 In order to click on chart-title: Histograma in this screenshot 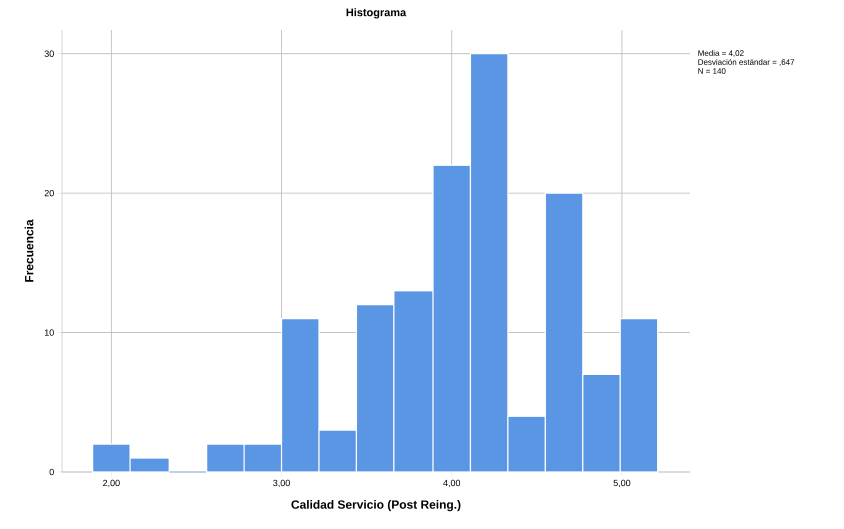, I will do `click(376, 13)`.